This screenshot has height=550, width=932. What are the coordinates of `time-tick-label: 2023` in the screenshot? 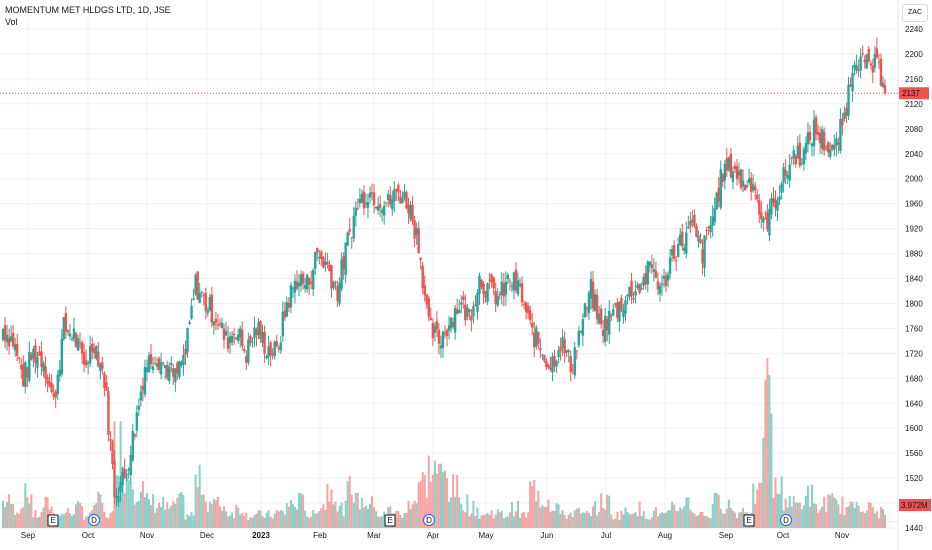 It's located at (261, 535).